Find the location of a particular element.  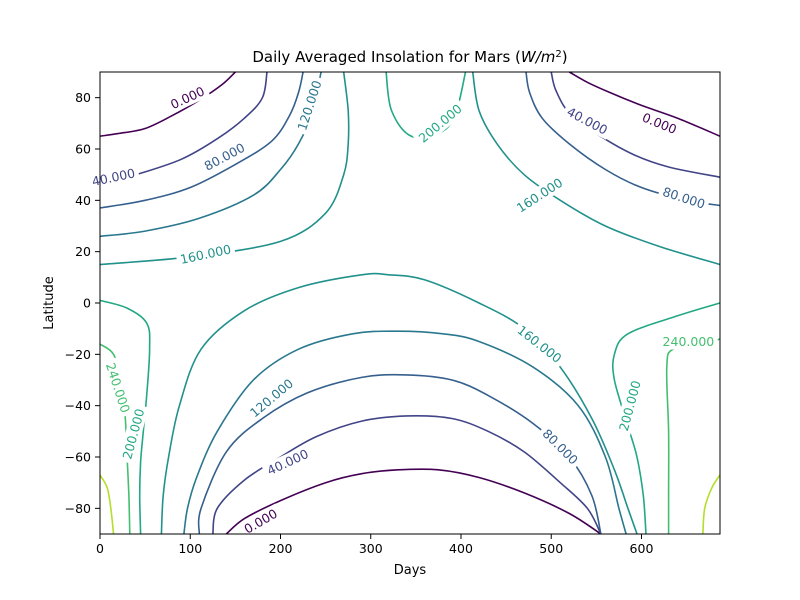

contour-label-group-80-3: 80.000 is located at coordinates (560, 447).